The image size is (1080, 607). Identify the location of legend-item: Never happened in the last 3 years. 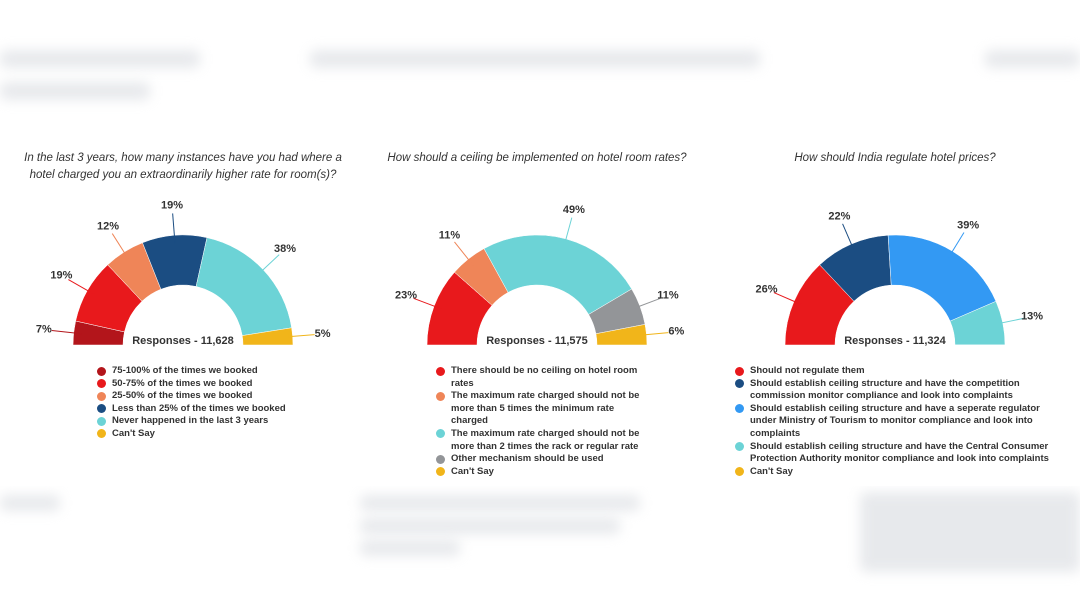
(207, 421).